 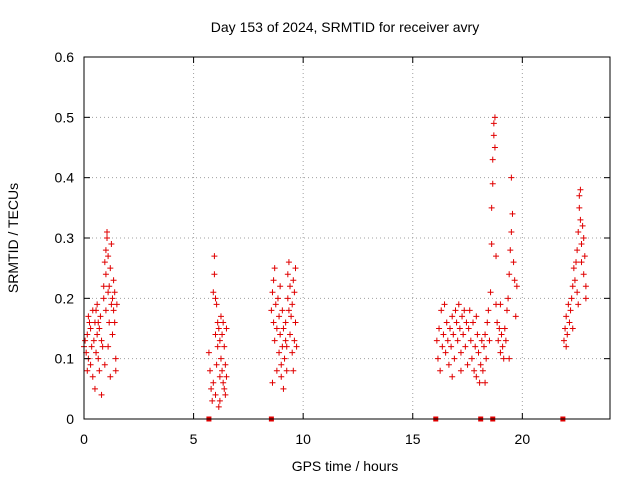 I want to click on x-tick-label: 15, so click(x=413, y=439).